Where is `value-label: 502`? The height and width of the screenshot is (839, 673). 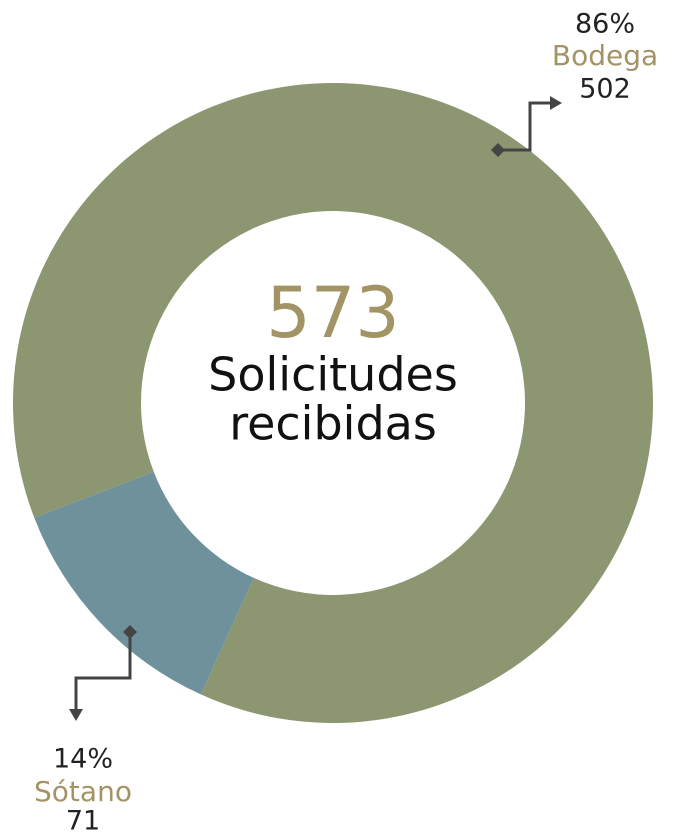
value-label: 502 is located at coordinates (605, 89).